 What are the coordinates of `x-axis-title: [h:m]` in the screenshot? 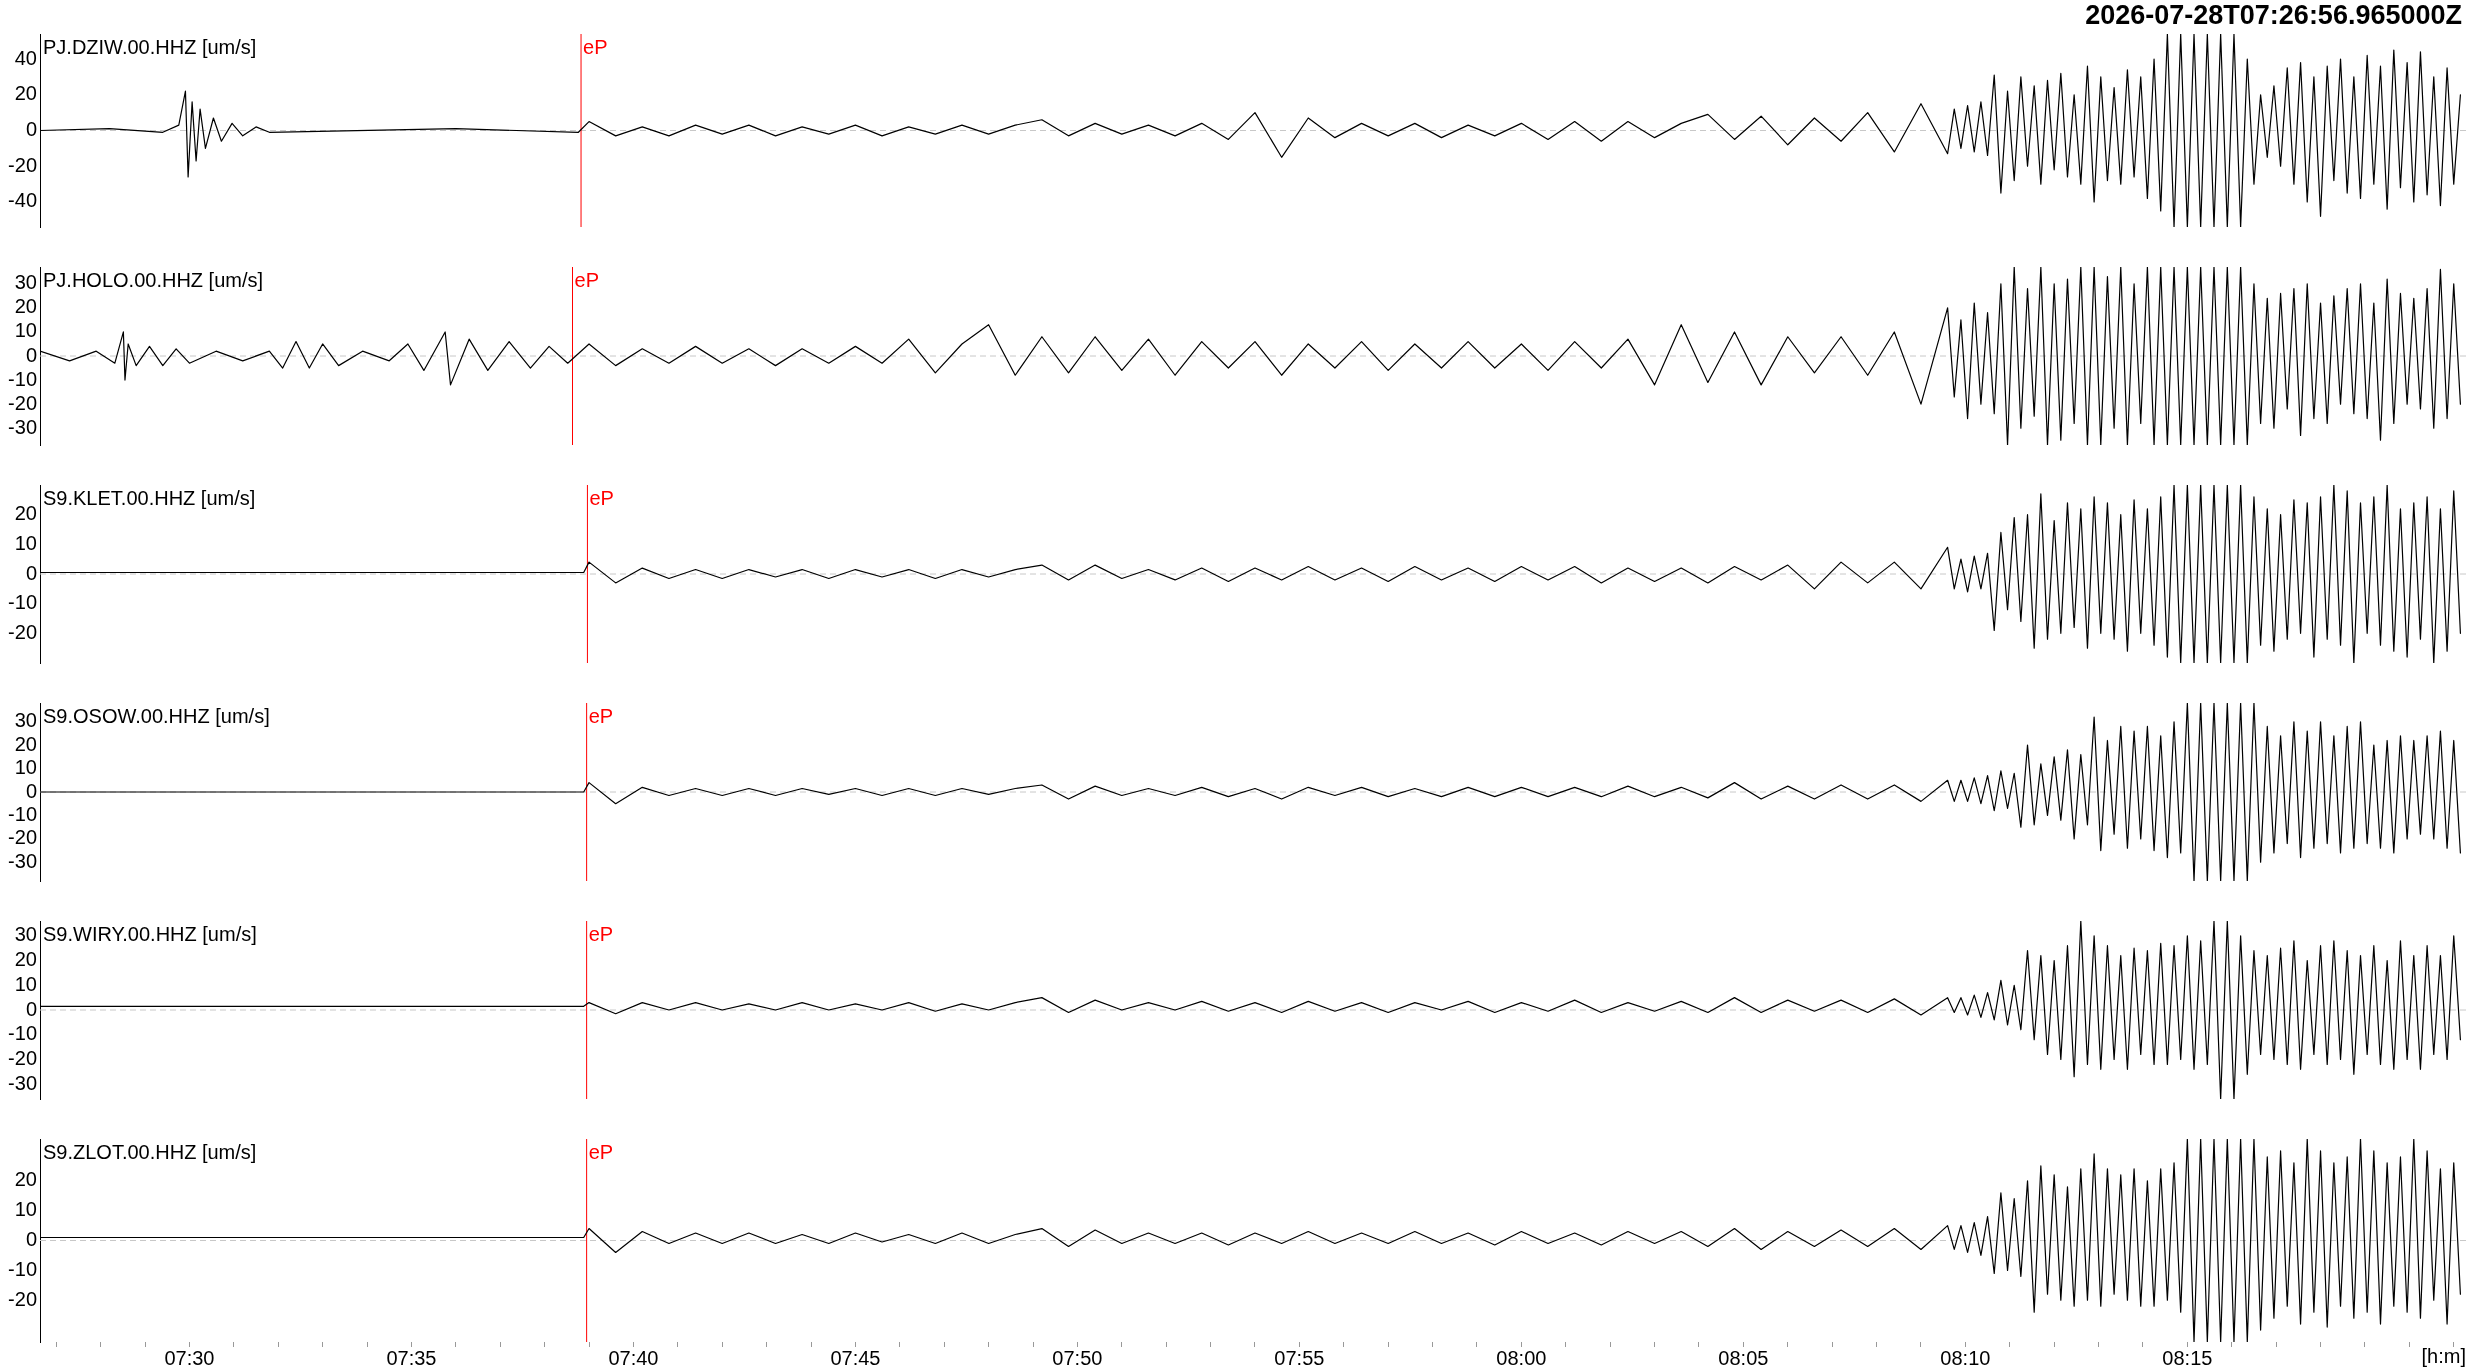 It's located at (2443, 1355).